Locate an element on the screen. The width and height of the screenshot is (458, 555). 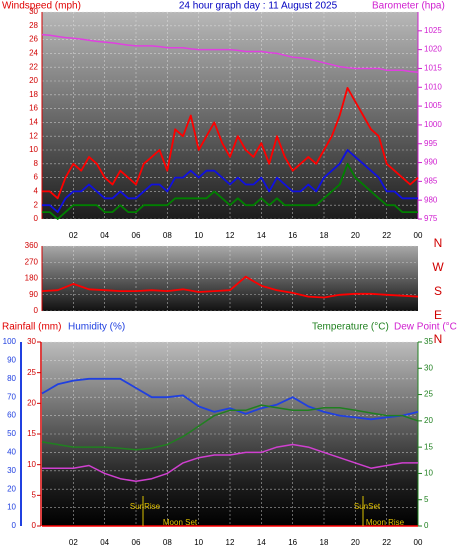
dewpoint-axis-title: Dew Point (°C is located at coordinates (425, 327).